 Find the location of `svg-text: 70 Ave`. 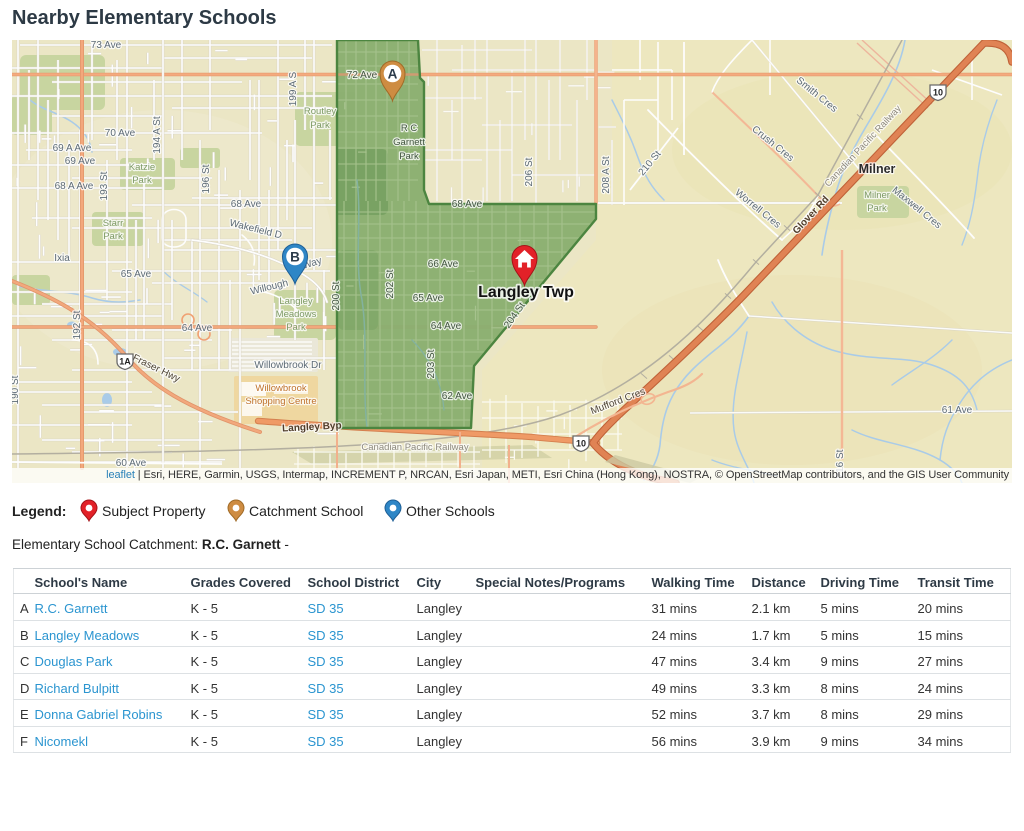

svg-text: 70 Ave is located at coordinates (120, 133).